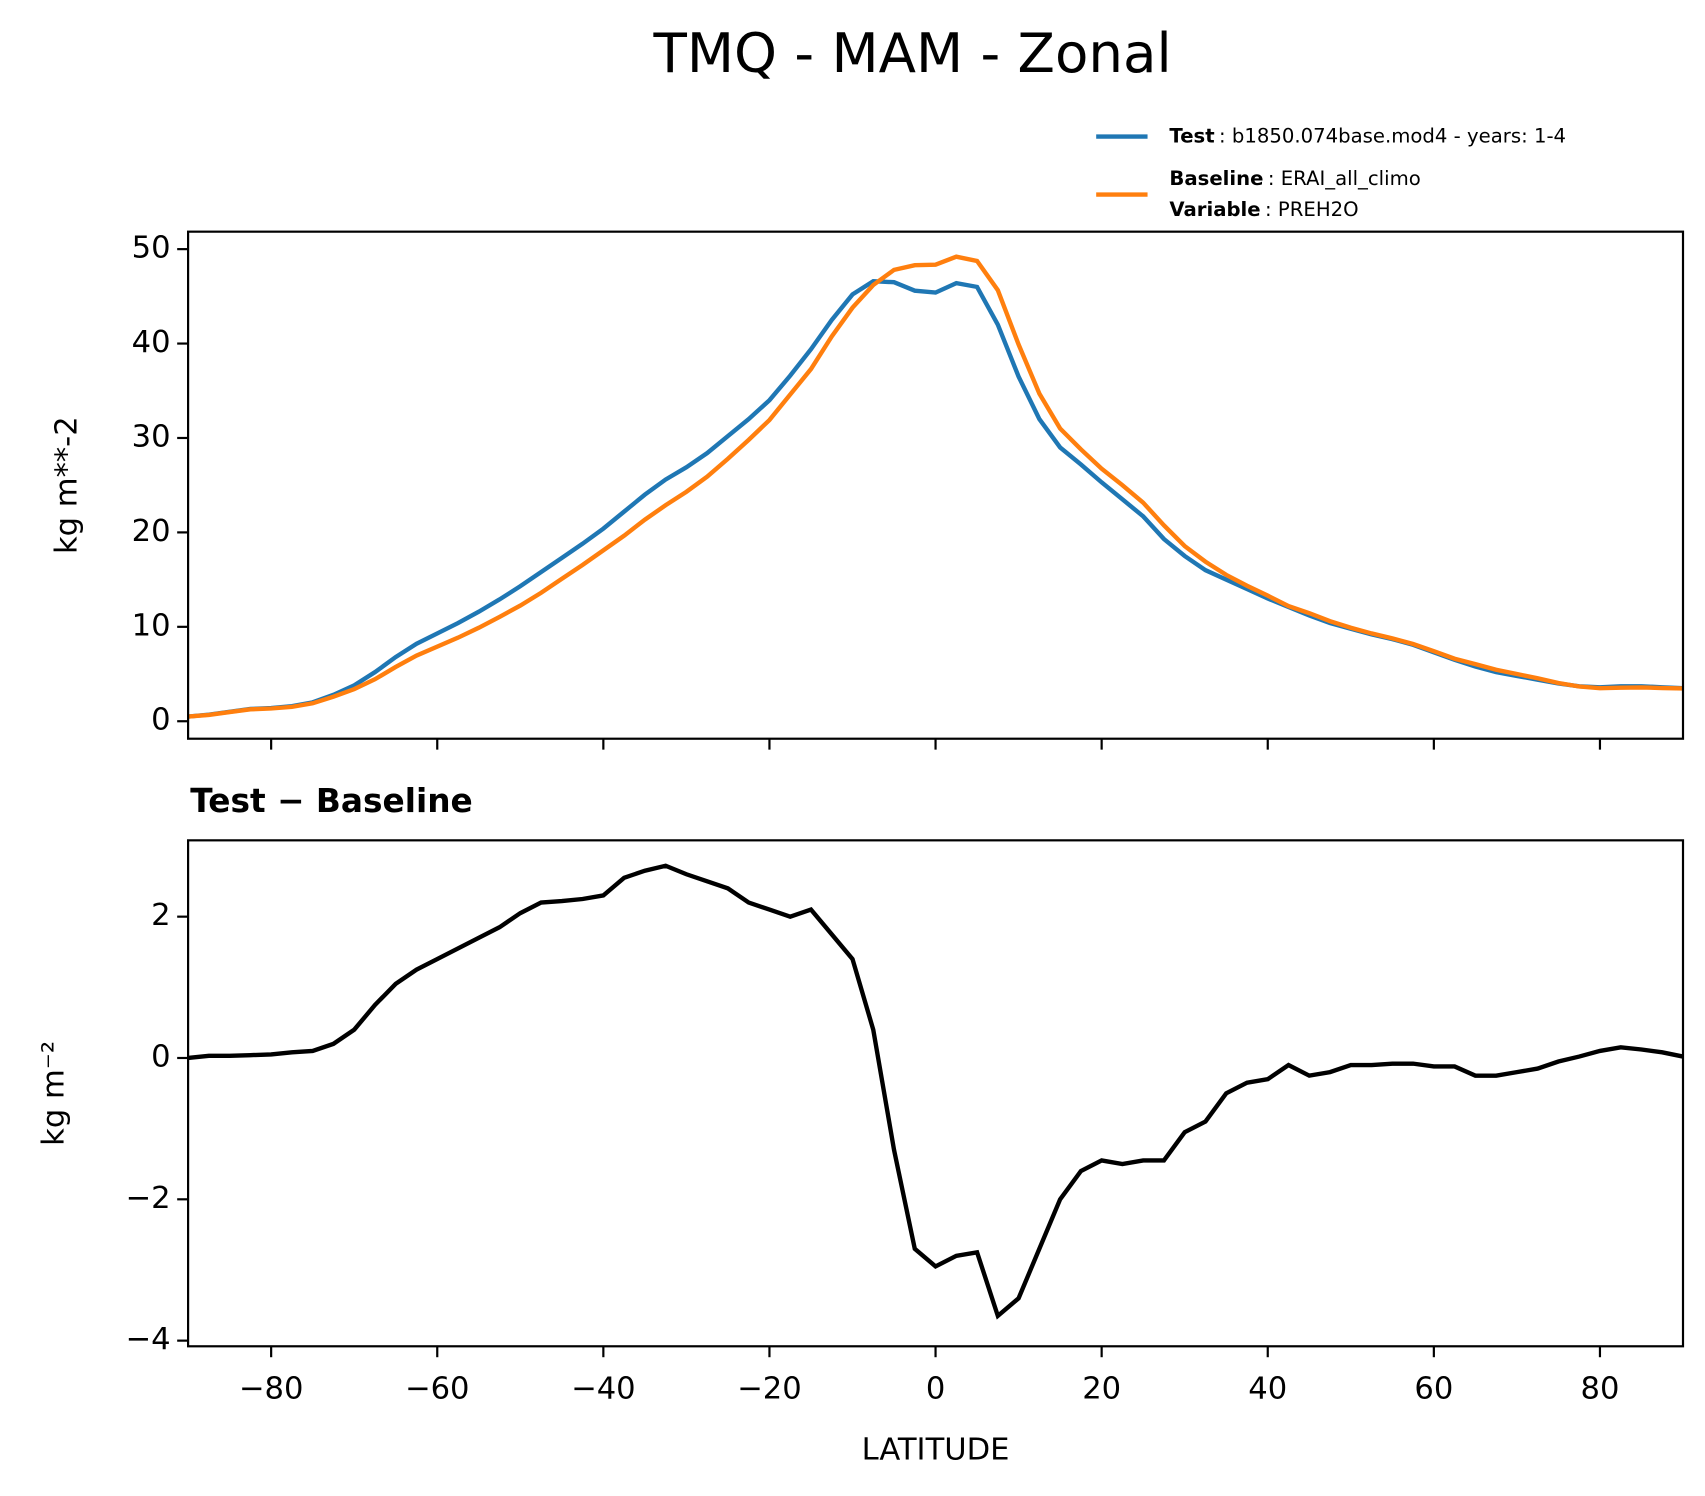  Describe the element at coordinates (1433, 1389) in the screenshot. I see `x-tick-label: 60` at that location.